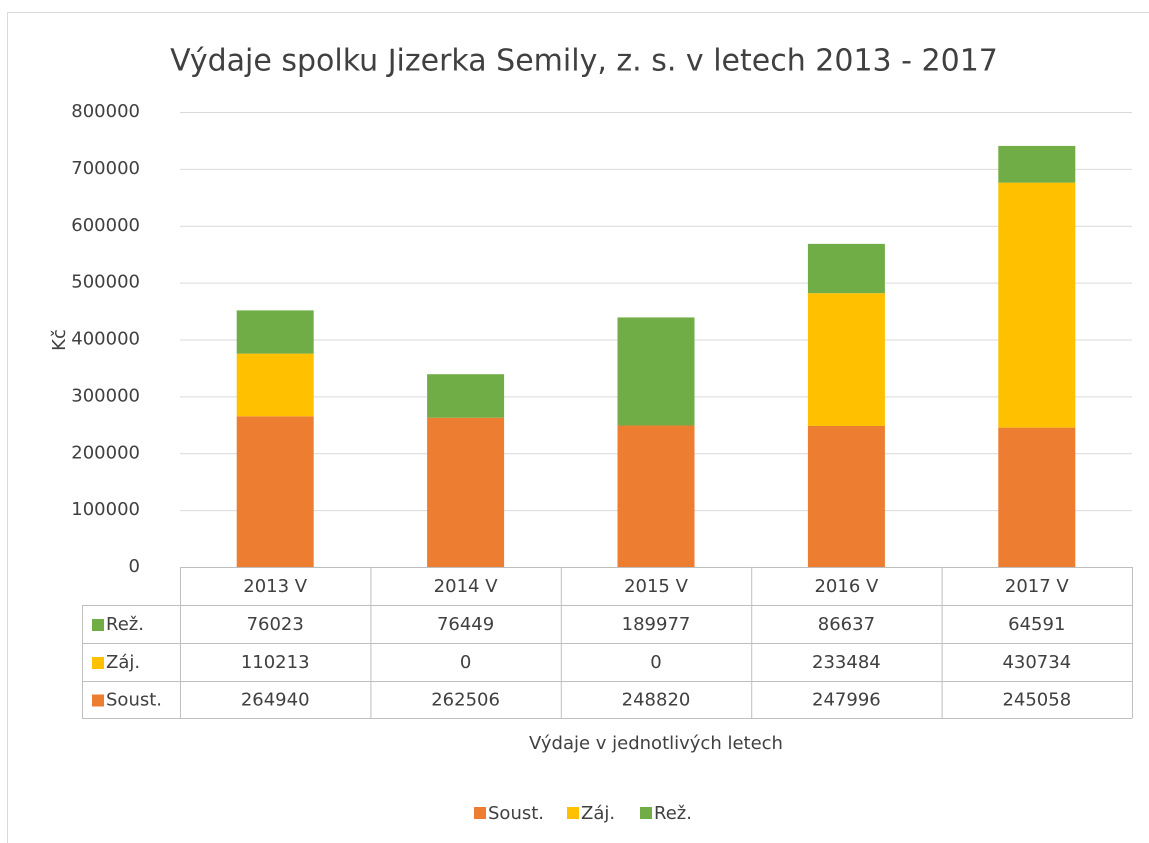  What do you see at coordinates (105, 509) in the screenshot?
I see `y-tick-label: 100000` at bounding box center [105, 509].